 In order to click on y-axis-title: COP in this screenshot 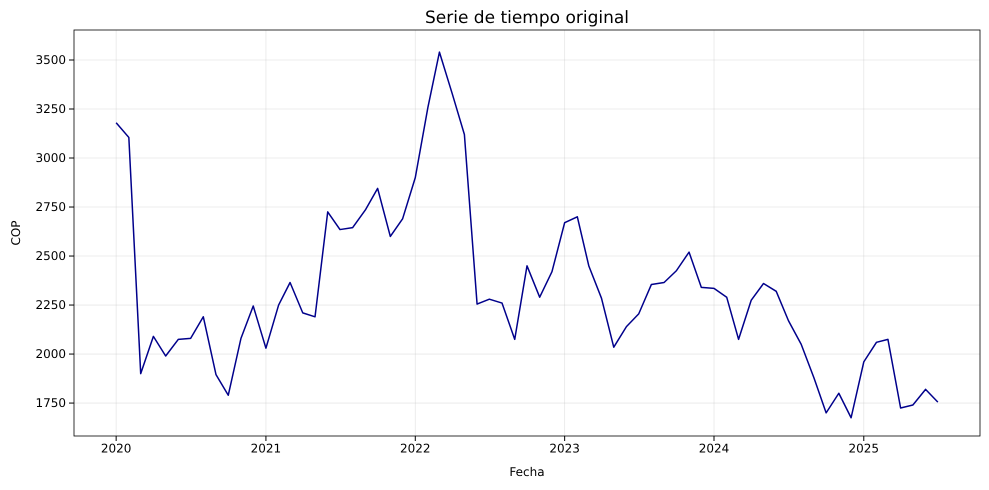, I will do `click(16, 233)`.